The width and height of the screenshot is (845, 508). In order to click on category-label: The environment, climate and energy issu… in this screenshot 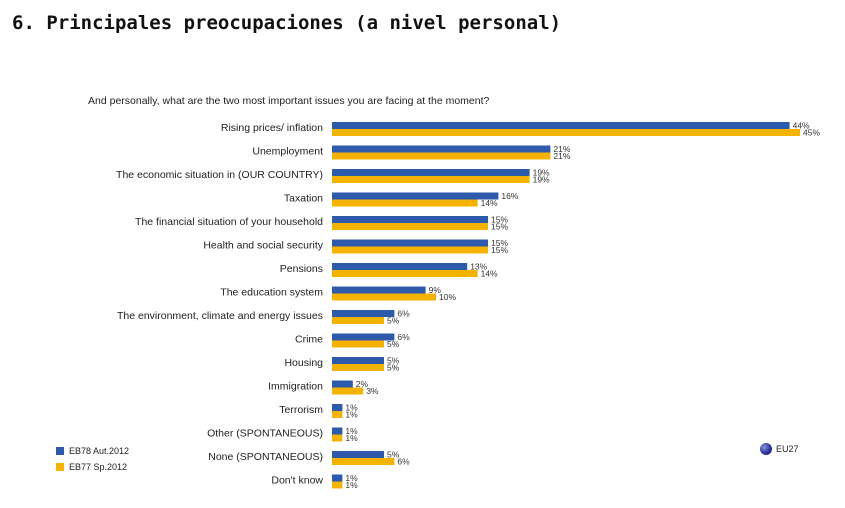, I will do `click(220, 316)`.